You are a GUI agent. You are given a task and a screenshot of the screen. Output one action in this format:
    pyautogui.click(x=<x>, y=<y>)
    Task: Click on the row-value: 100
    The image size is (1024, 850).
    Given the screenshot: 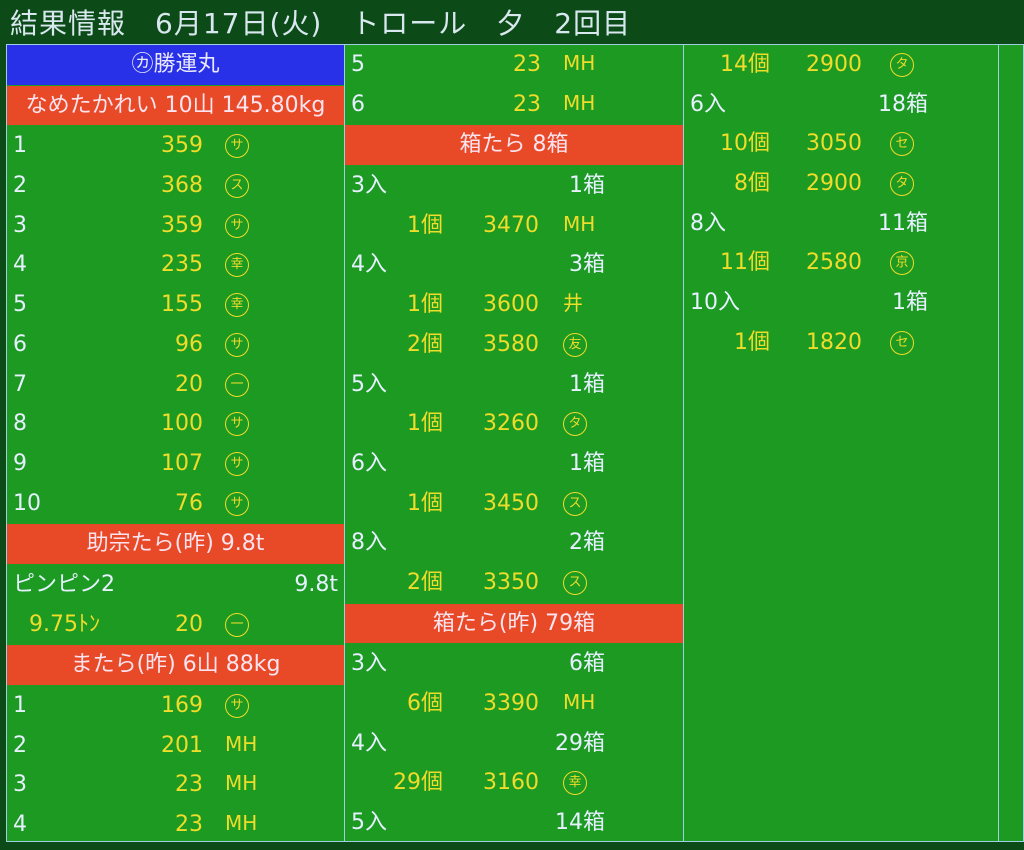 What is the action you would take?
    pyautogui.click(x=182, y=424)
    